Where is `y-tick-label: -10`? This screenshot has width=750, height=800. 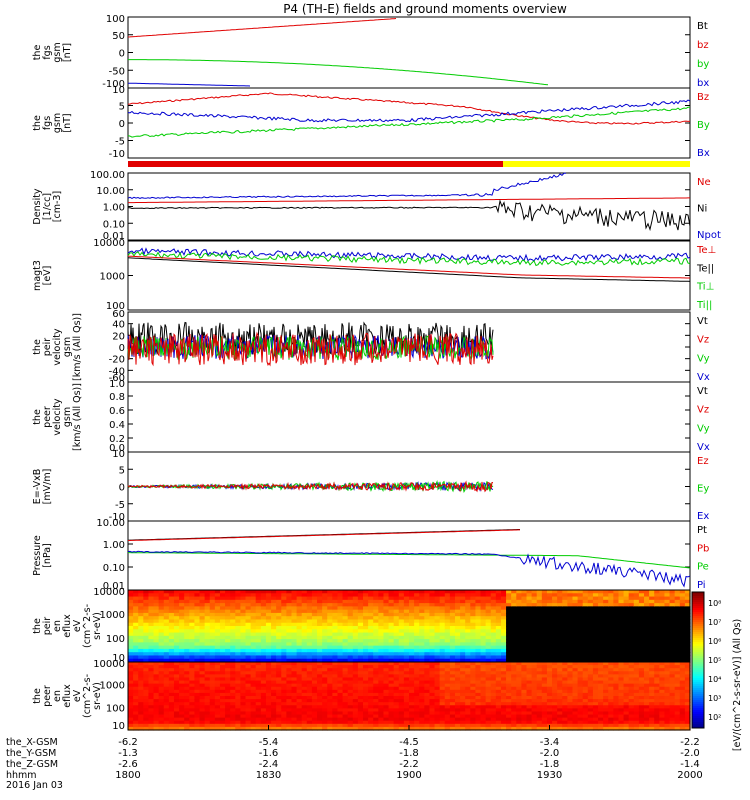
y-tick-label: -10 is located at coordinates (117, 517).